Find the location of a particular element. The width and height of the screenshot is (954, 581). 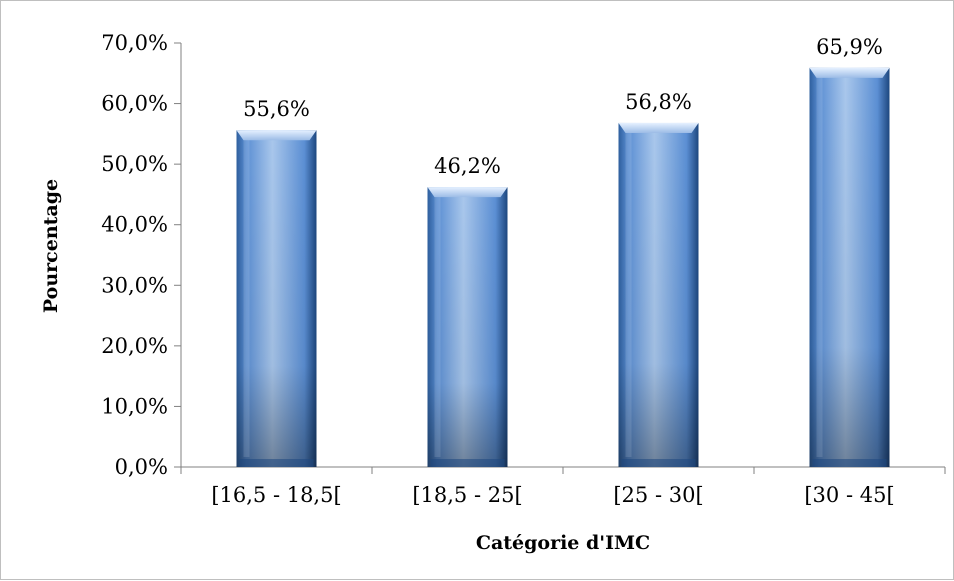

x-category-label: [25 - 30[ is located at coordinates (658, 495).